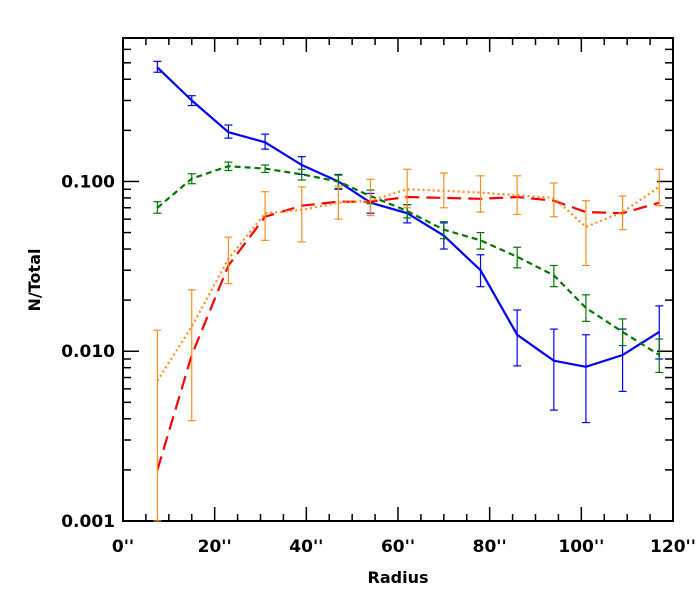 This screenshot has width=700, height=600. I want to click on x-tick-label: 80'', so click(490, 547).